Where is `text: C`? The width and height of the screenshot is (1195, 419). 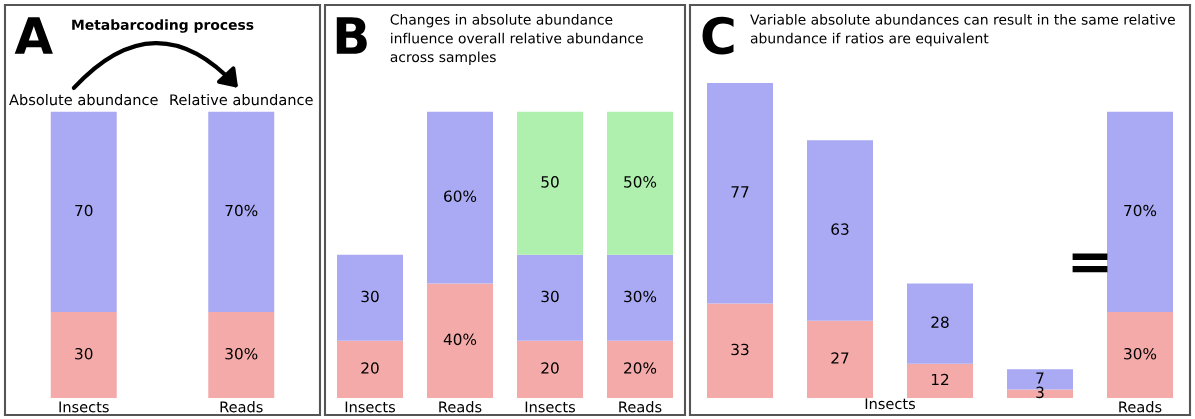
text: C is located at coordinates (718, 35).